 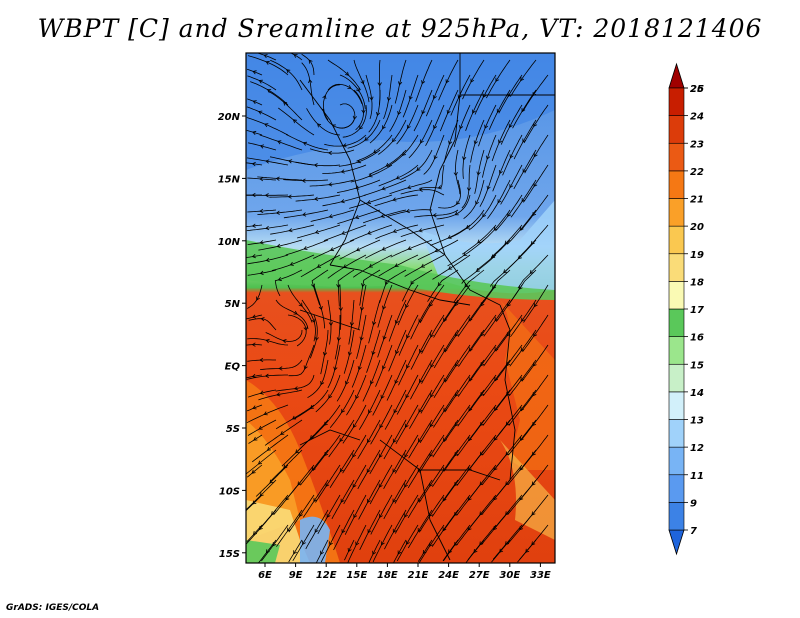 I want to click on latitude-axis: 20N 15N 10N 5N EQ 5S 10S 15S, so click(x=232, y=336).